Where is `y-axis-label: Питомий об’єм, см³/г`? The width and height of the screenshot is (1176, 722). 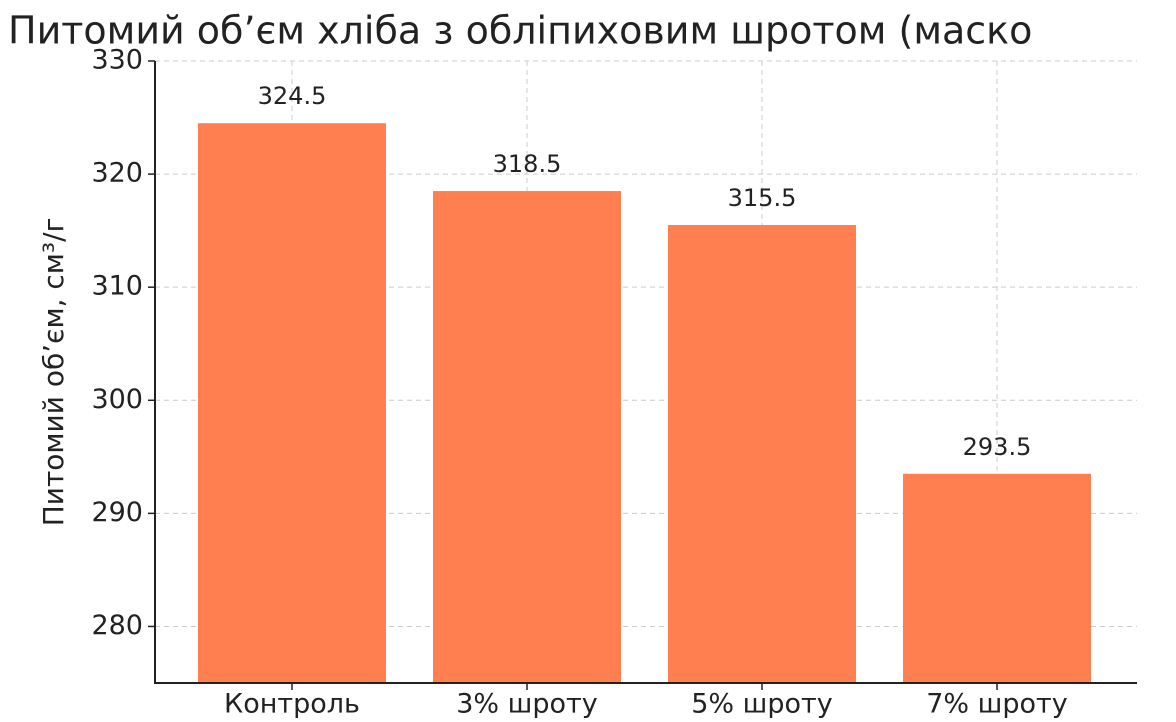
y-axis-label: Питомий об’єм, см³/г is located at coordinates (53, 372).